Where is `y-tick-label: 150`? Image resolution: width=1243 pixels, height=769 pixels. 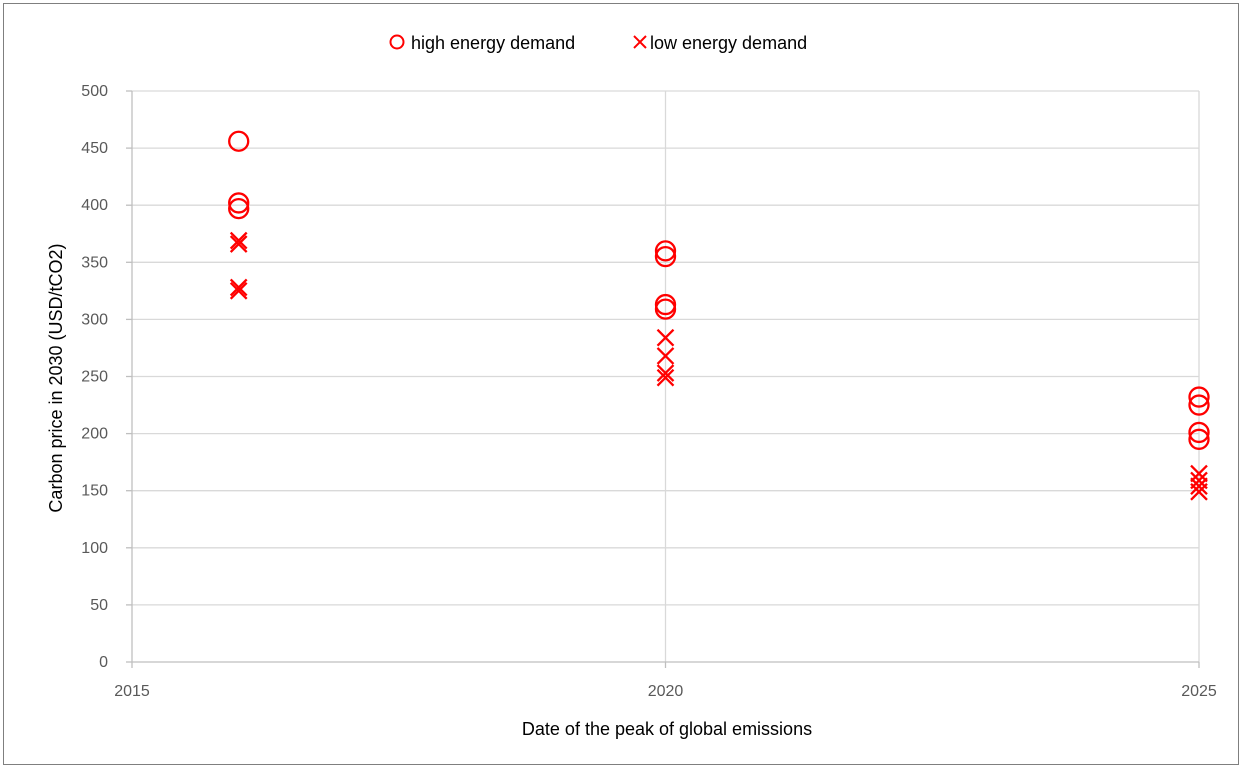
y-tick-label: 150 is located at coordinates (94, 491).